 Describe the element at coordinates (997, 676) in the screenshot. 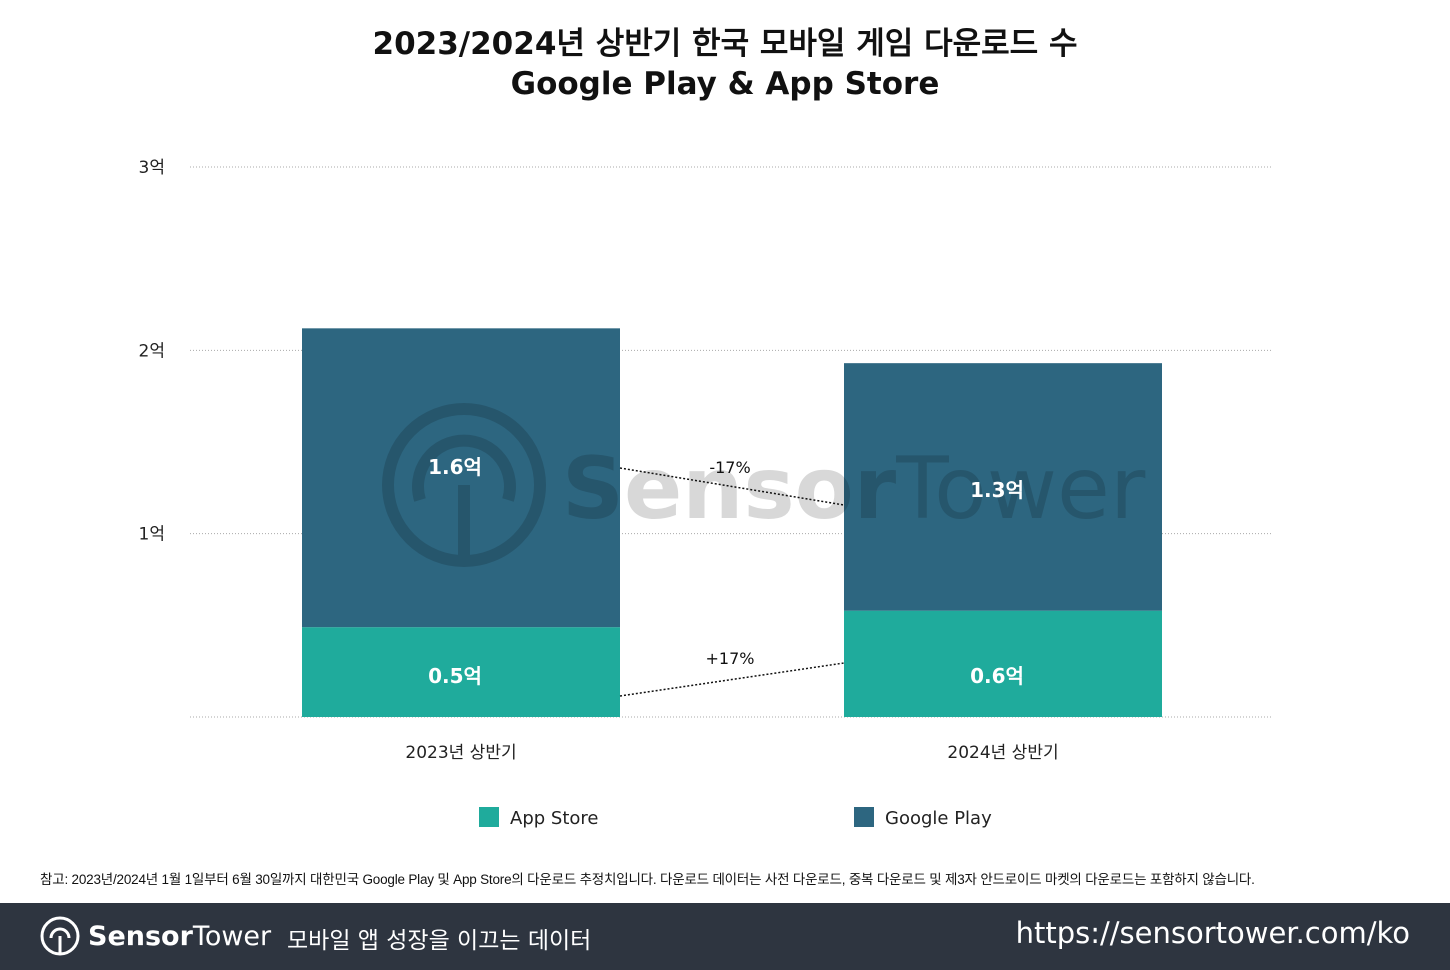

I see `data-label: 0.6억` at that location.